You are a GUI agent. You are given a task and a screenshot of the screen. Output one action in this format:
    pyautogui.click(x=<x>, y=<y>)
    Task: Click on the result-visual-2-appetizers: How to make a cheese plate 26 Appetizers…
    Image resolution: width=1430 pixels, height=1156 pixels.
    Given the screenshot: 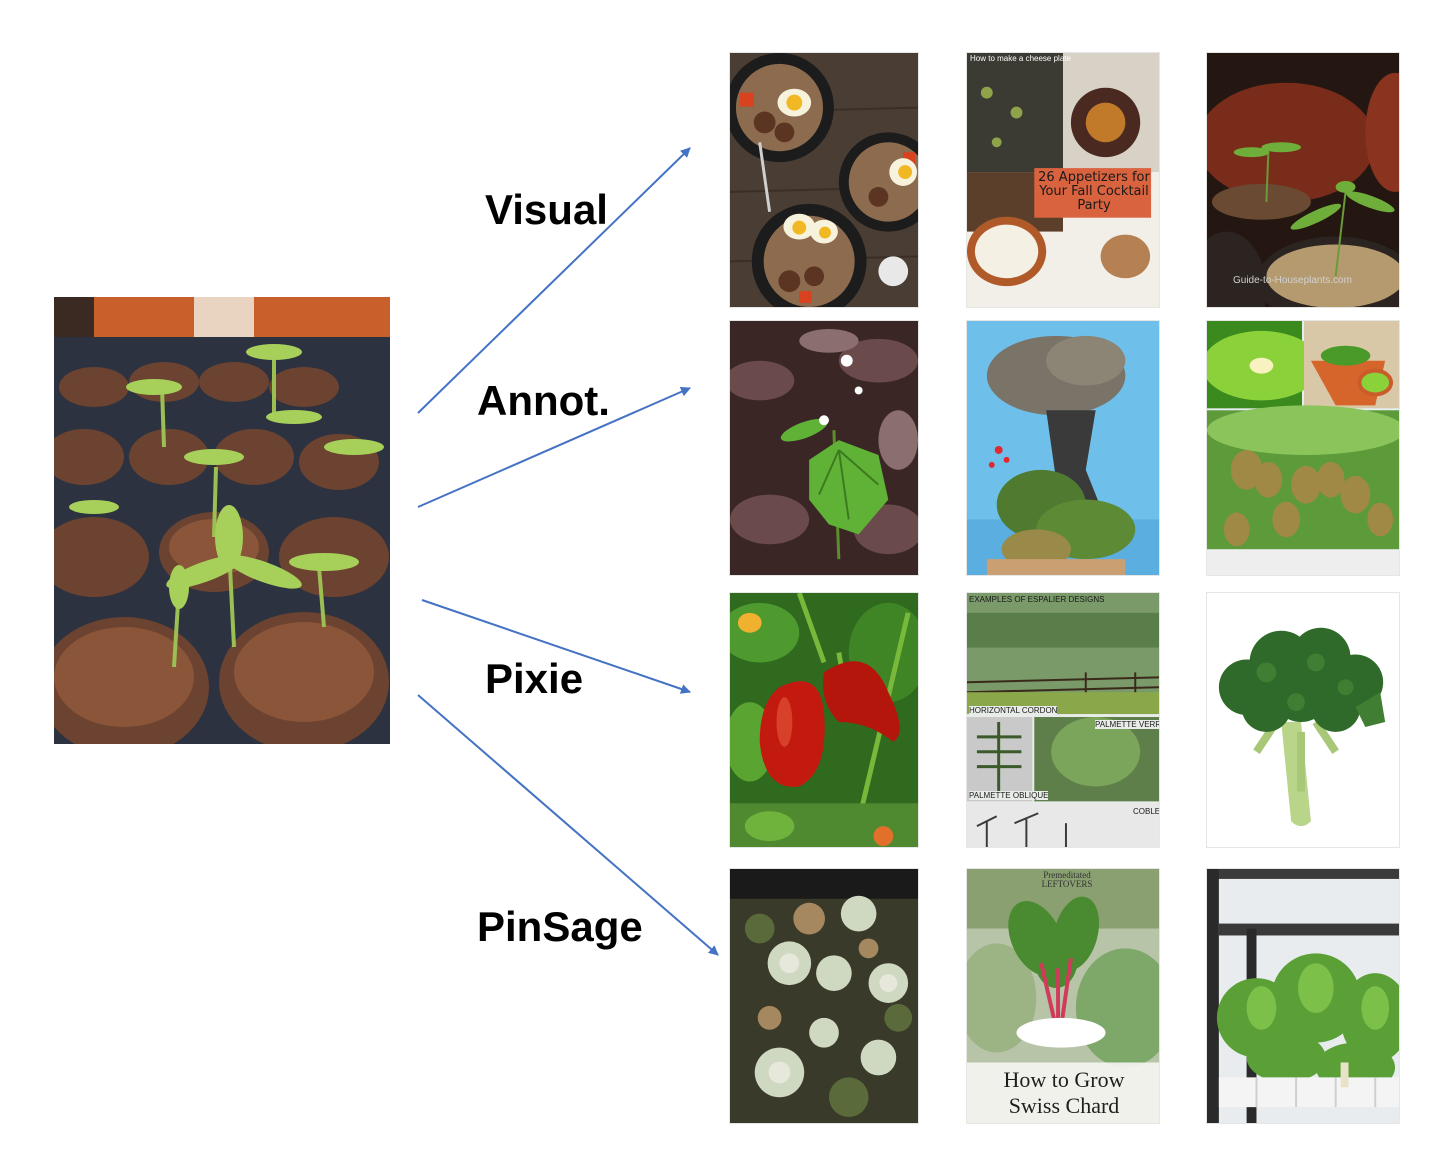 What is the action you would take?
    pyautogui.click(x=1063, y=180)
    